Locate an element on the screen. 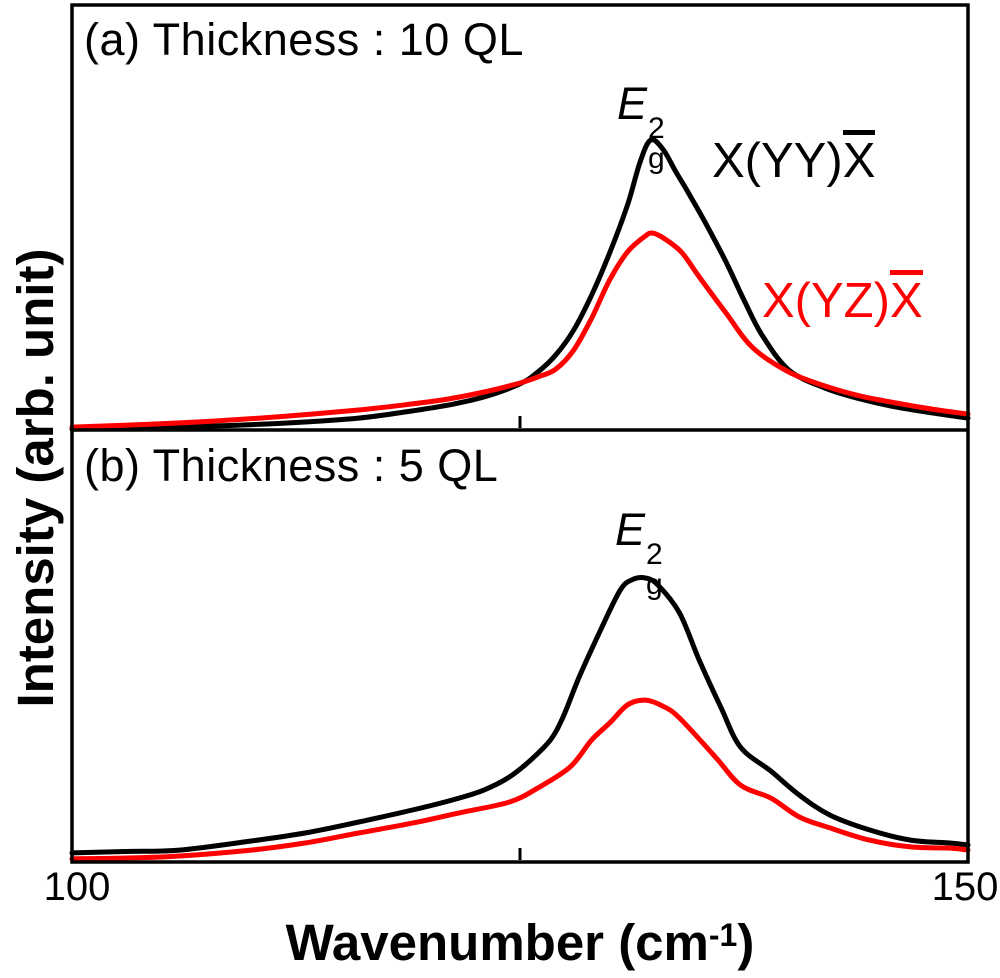 The width and height of the screenshot is (1000, 978). x-axis-title-superscript: -1 is located at coordinates (723, 935).